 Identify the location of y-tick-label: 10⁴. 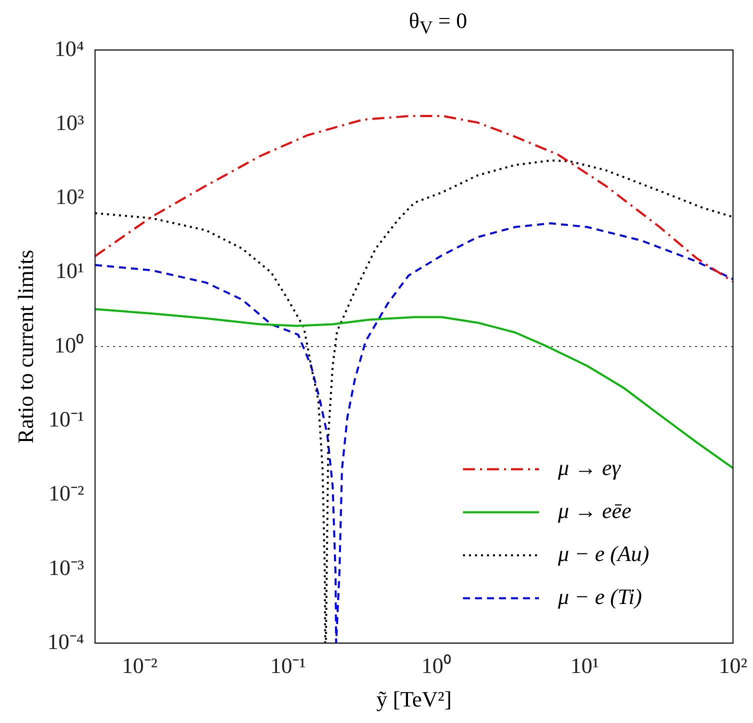
(69, 48).